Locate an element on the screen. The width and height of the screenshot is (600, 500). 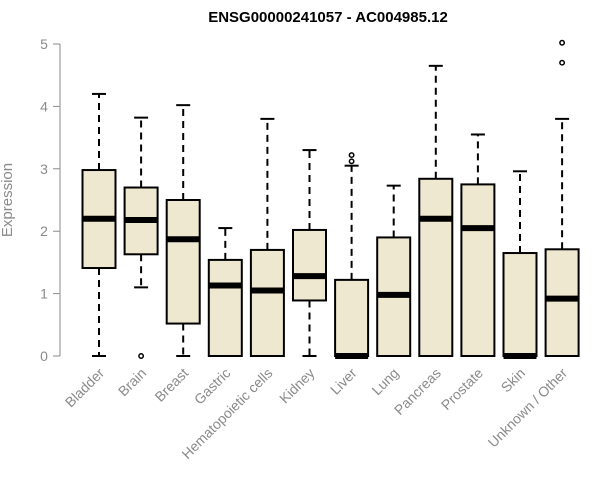
x-tick-label: Unknown / Other is located at coordinates (528, 408).